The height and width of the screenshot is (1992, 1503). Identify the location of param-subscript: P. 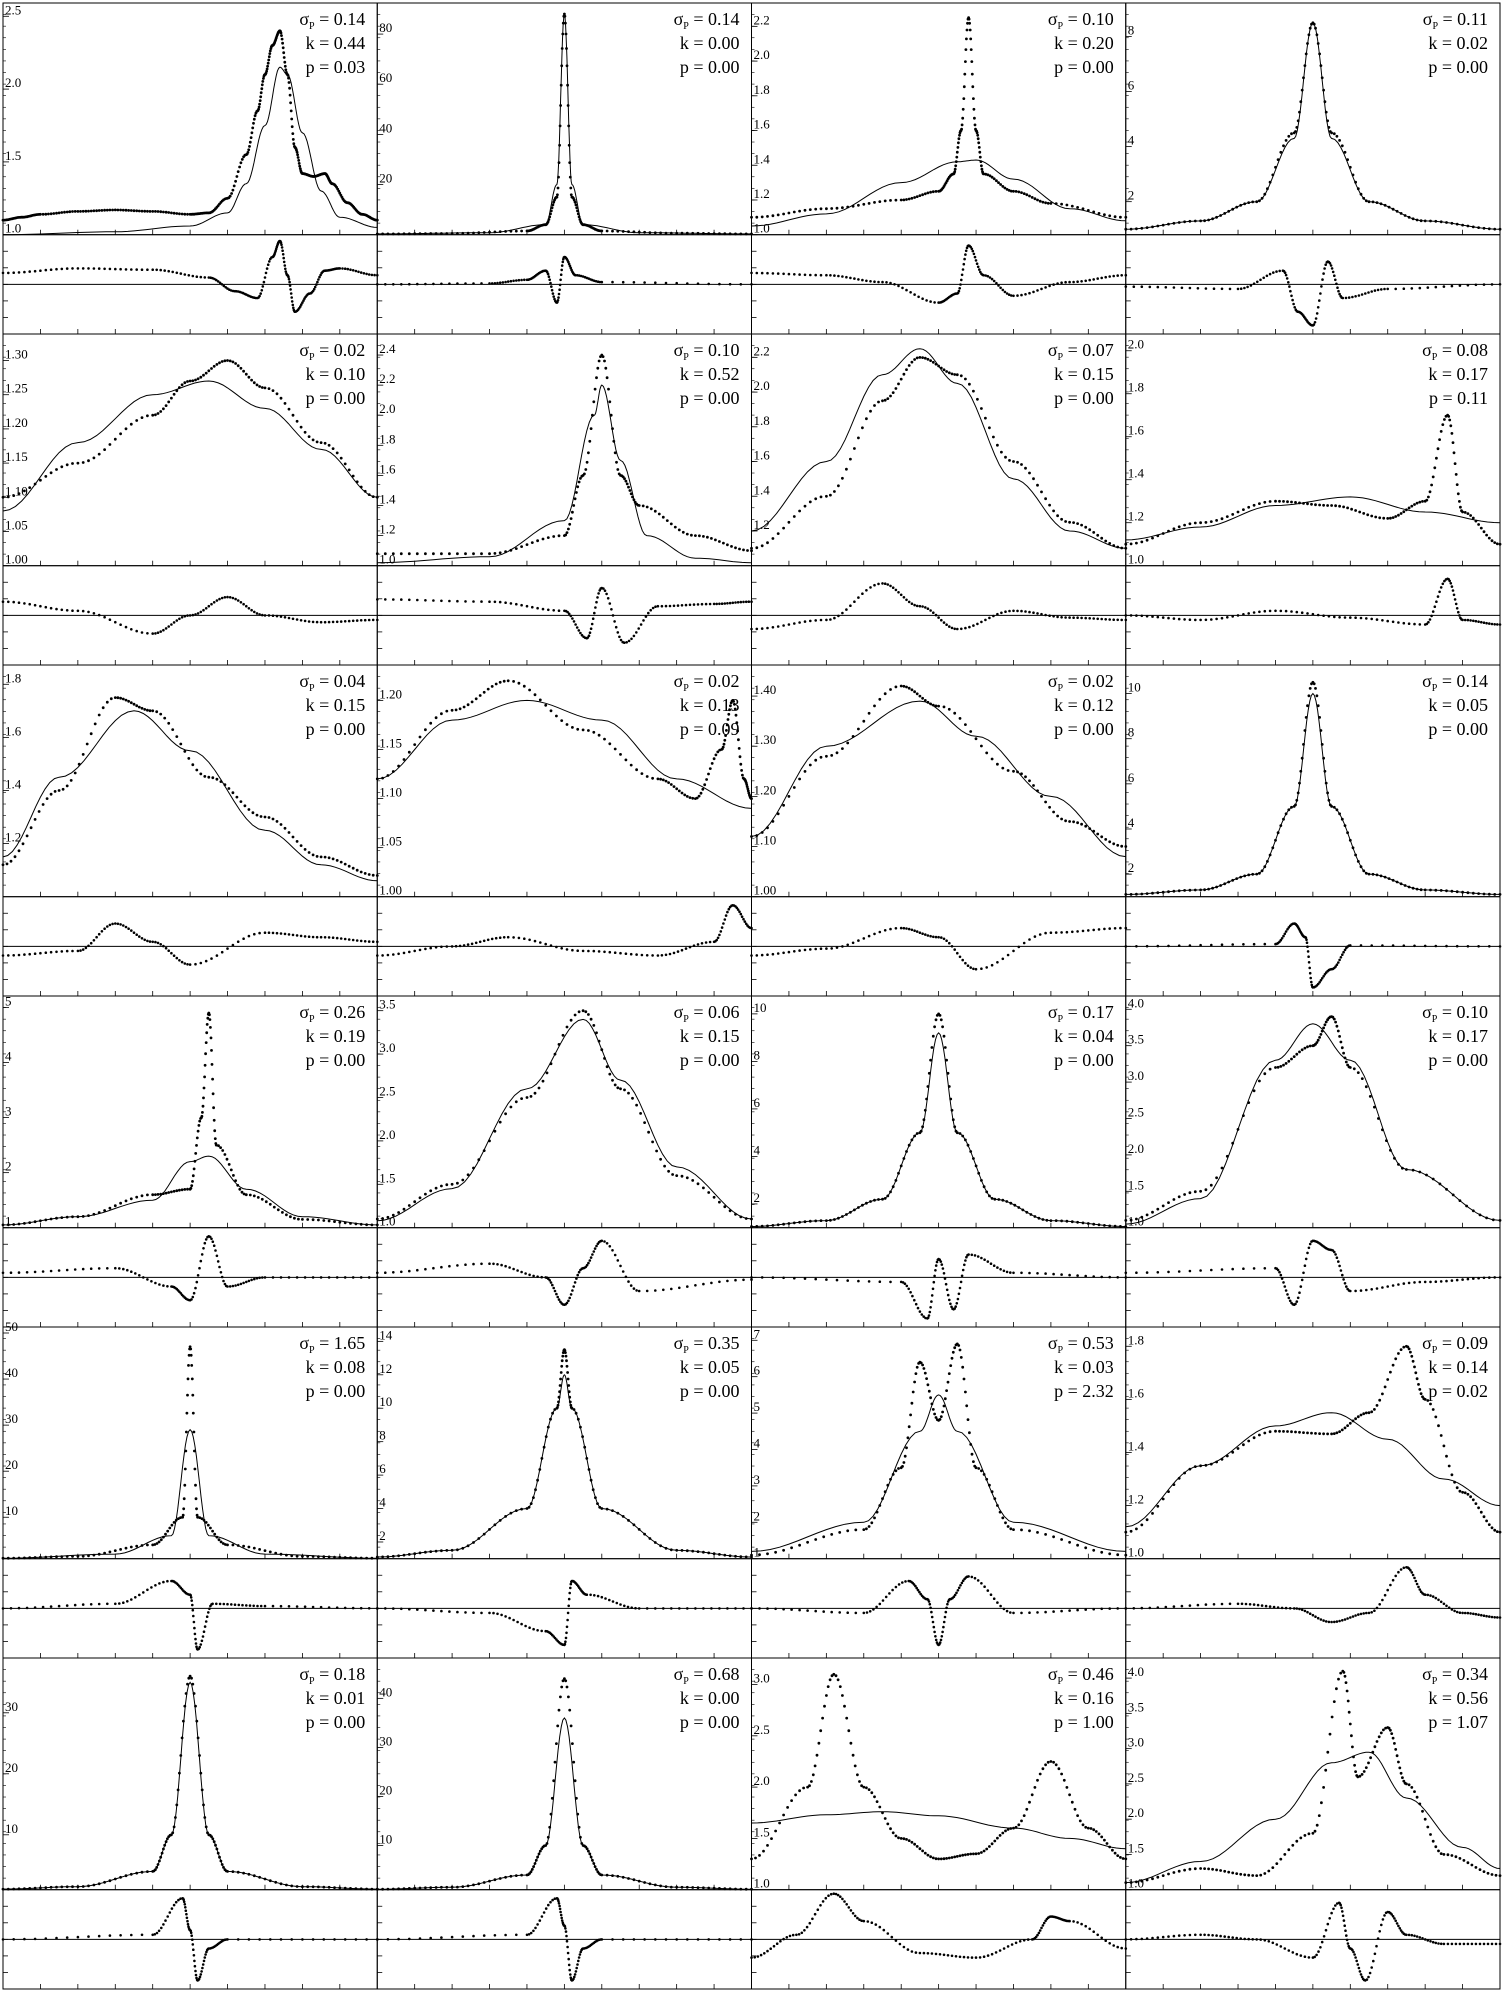
(686, 26).